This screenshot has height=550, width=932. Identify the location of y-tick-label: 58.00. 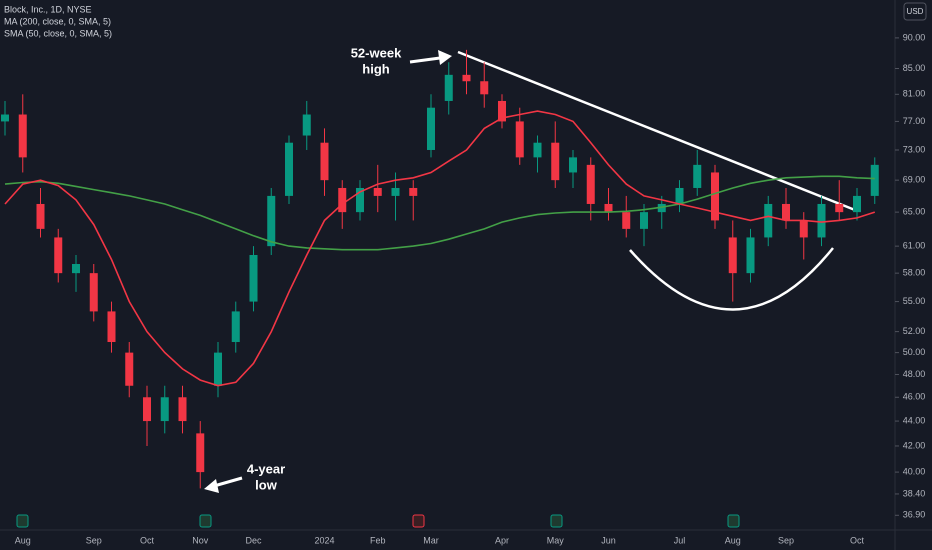
(914, 273).